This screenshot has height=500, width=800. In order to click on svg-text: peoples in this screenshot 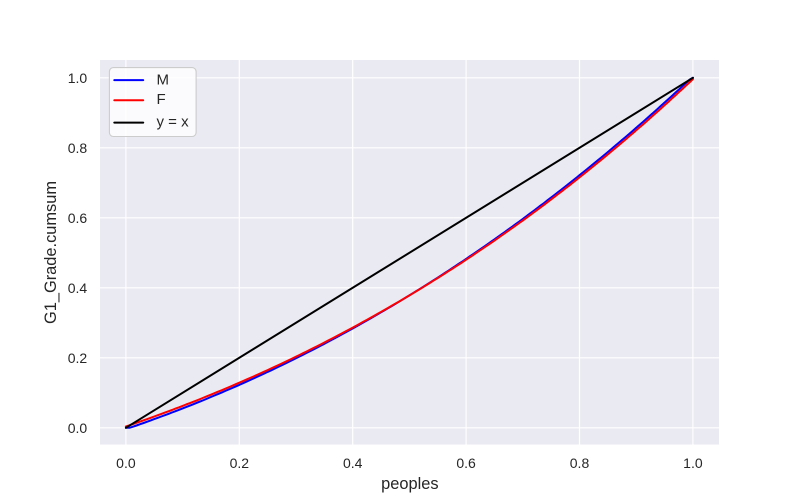, I will do `click(409, 484)`.